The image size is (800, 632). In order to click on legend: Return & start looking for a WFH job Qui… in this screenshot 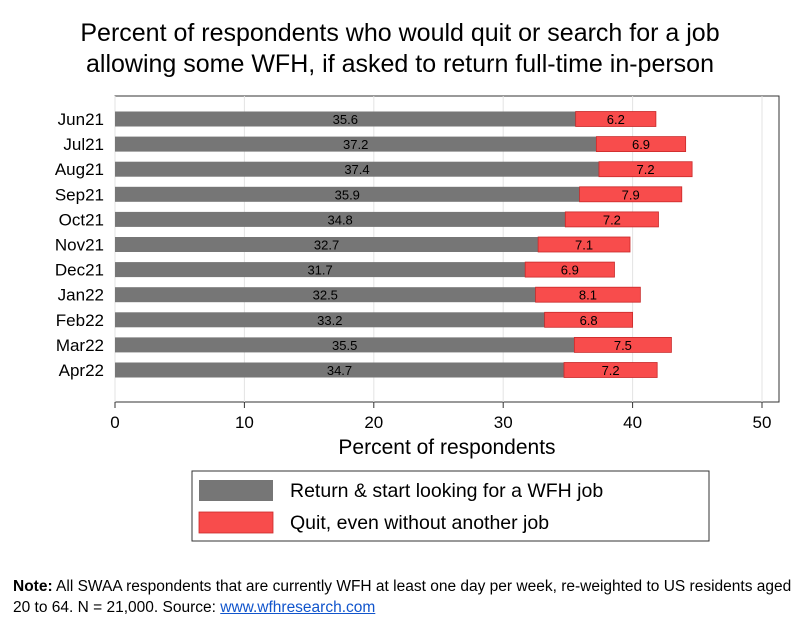, I will do `click(450, 506)`.